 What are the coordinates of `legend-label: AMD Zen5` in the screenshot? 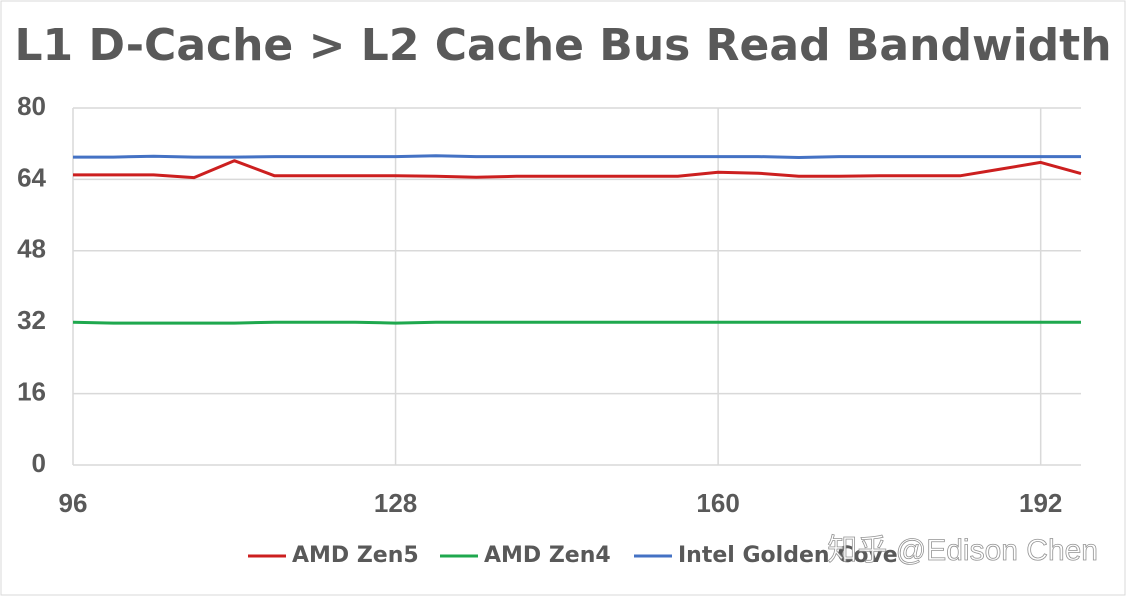 It's located at (355, 555).